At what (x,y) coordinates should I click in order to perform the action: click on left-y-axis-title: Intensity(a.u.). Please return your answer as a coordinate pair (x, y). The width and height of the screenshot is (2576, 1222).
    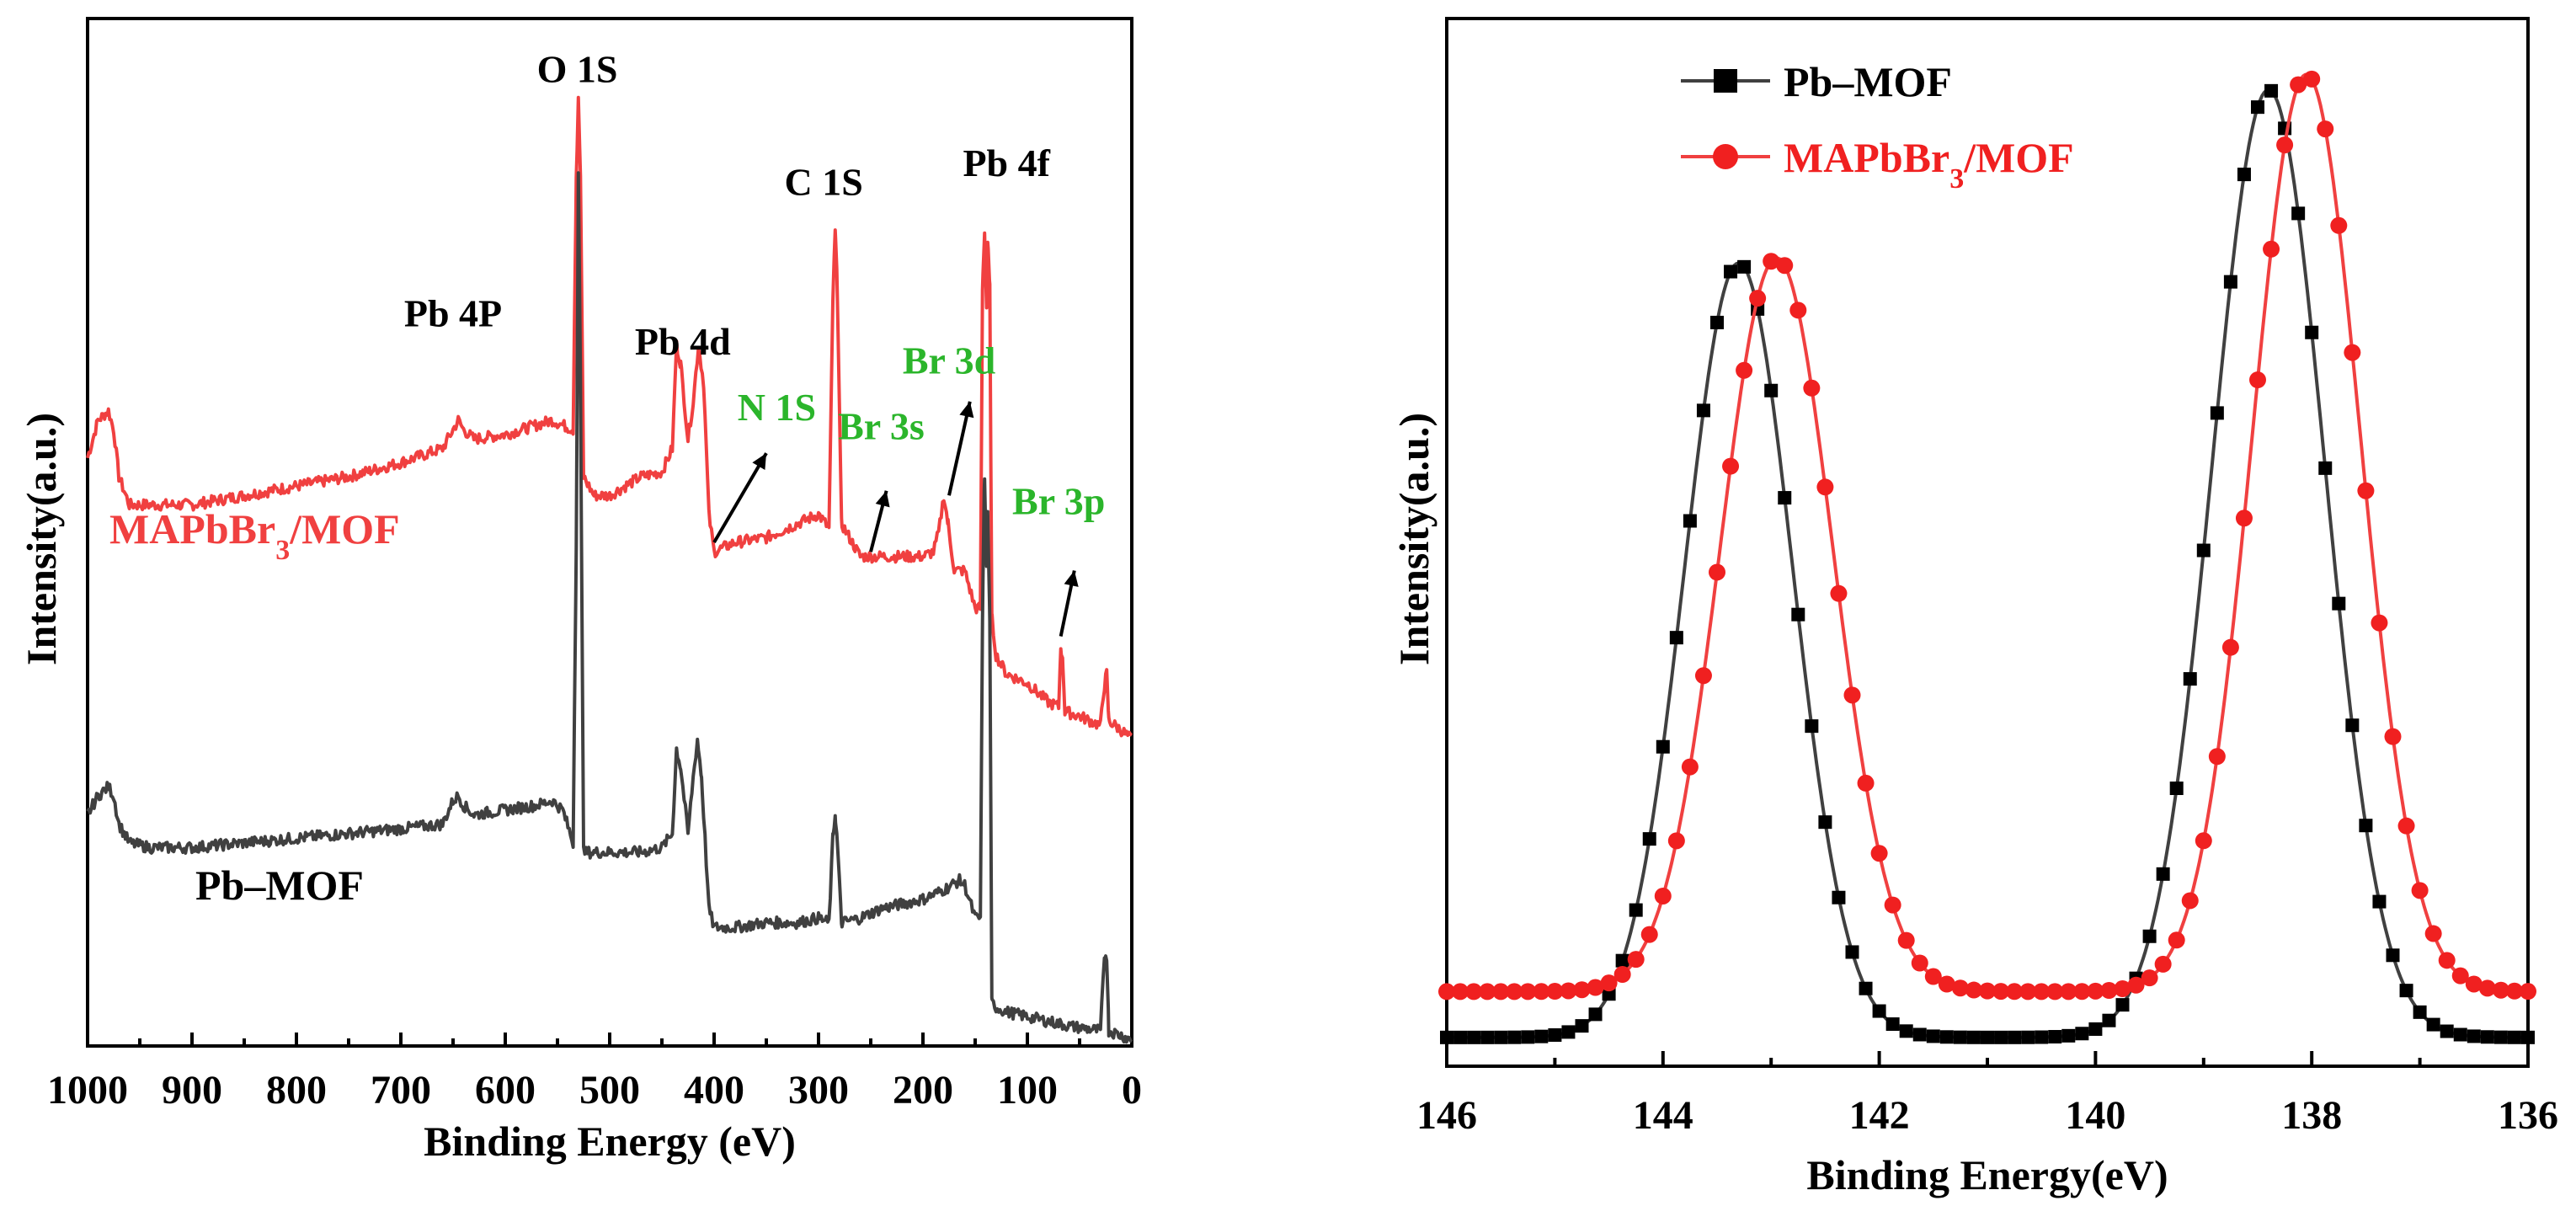
    Looking at the image, I should click on (41, 539).